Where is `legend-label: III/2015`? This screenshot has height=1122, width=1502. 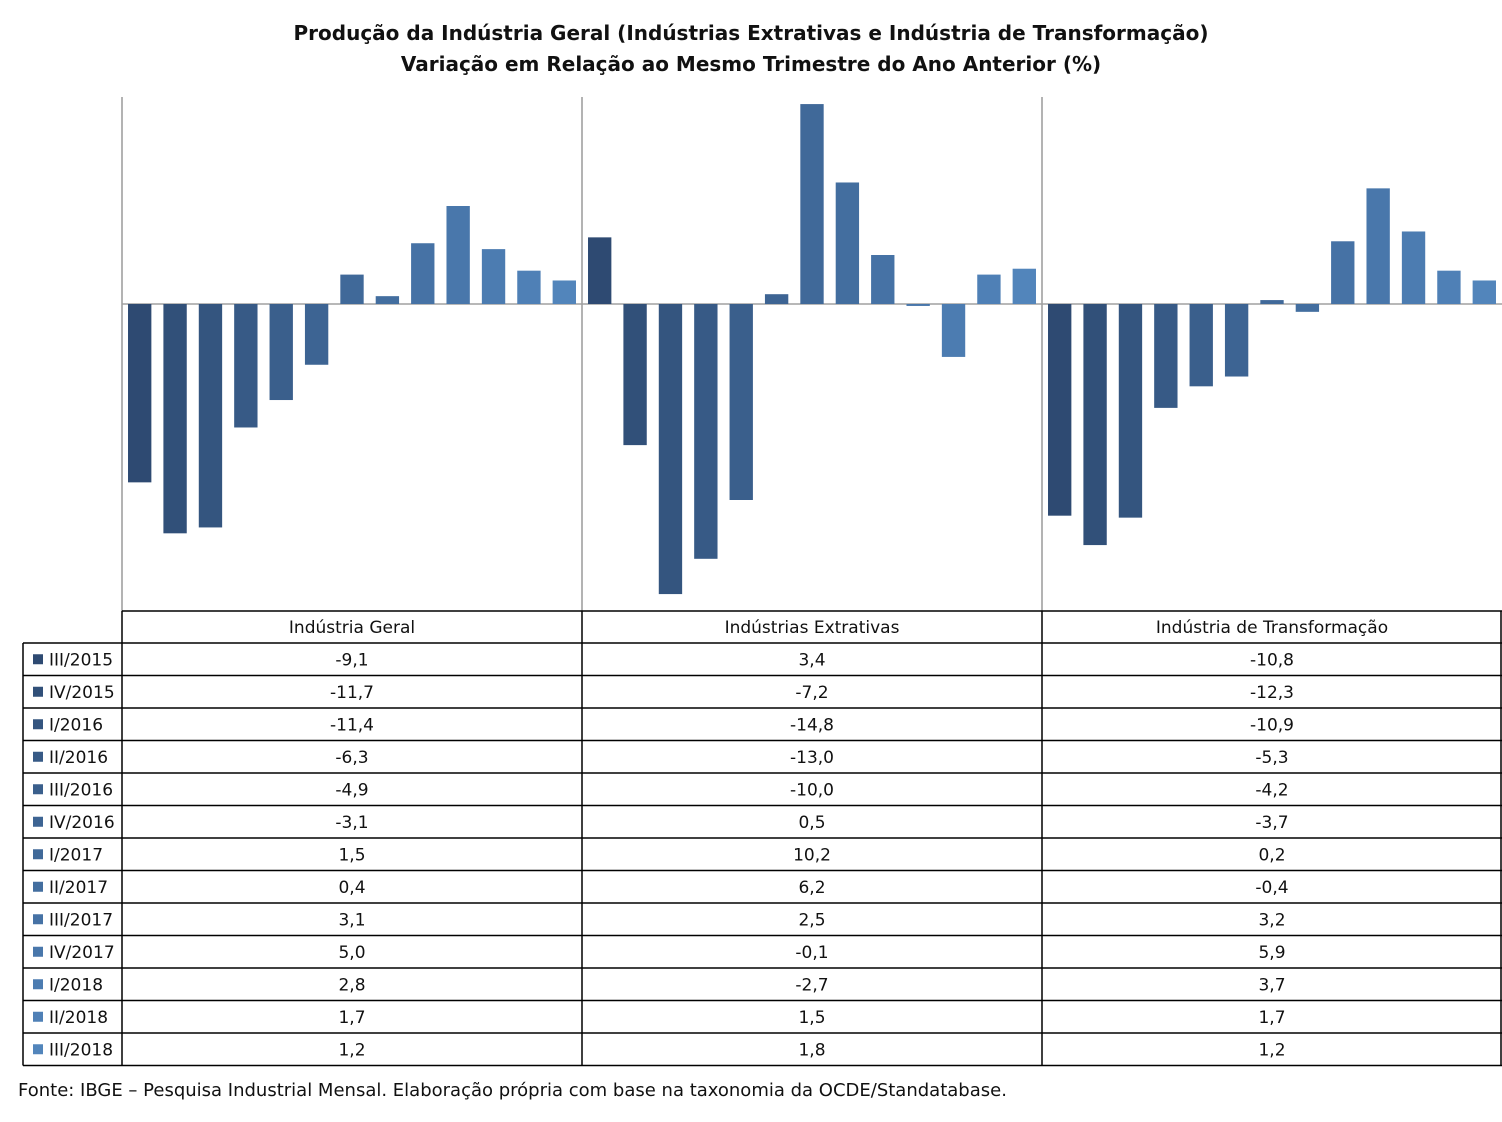
legend-label: III/2015 is located at coordinates (81, 660).